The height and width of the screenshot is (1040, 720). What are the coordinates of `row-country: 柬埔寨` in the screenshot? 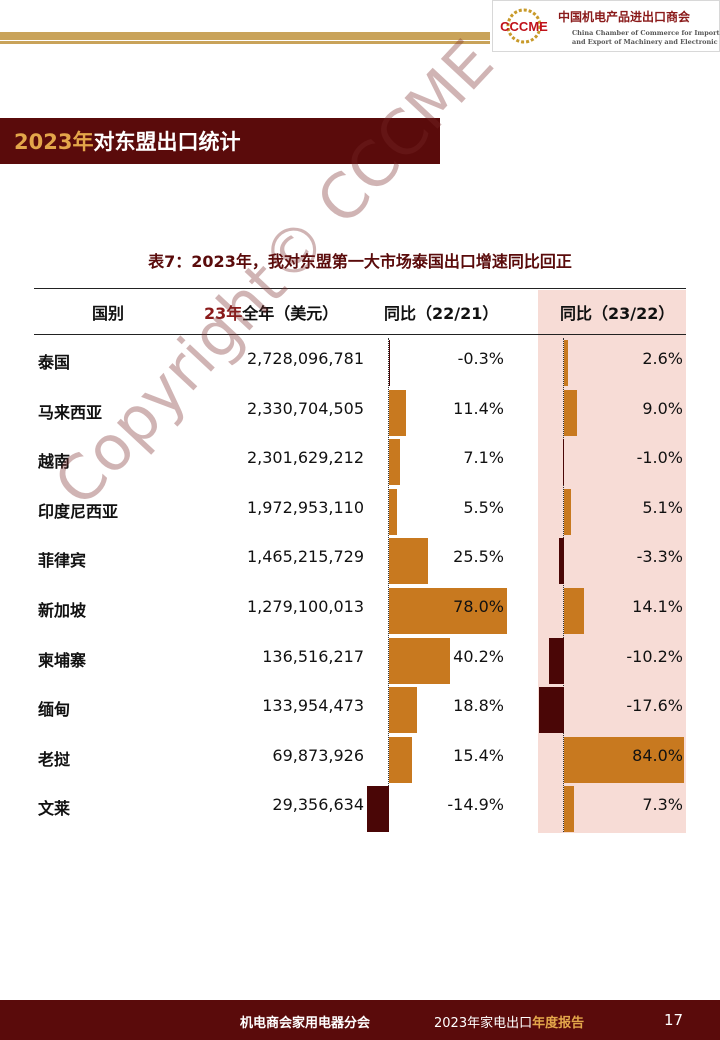 It's located at (62, 660).